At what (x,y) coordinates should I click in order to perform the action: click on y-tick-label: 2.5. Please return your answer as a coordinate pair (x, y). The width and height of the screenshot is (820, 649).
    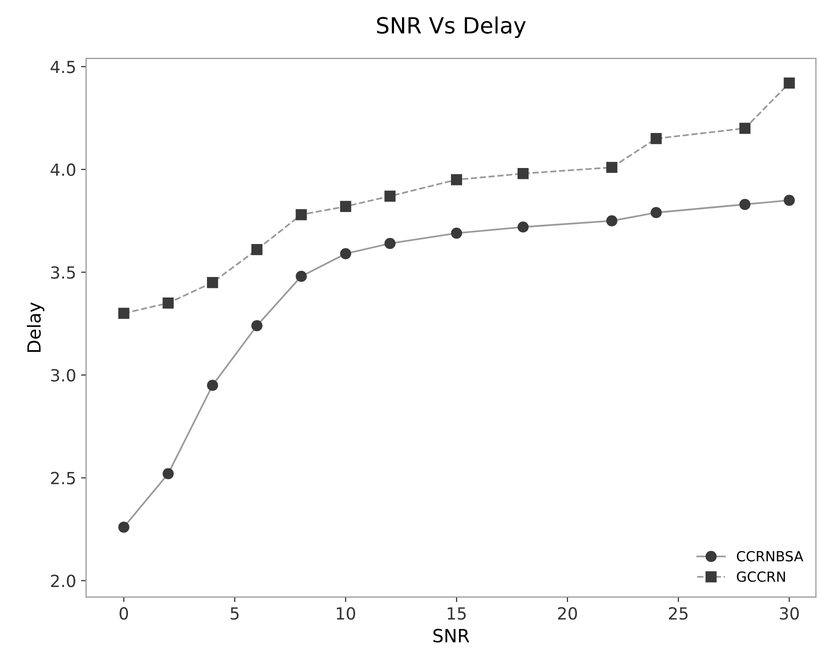
    Looking at the image, I should click on (63, 478).